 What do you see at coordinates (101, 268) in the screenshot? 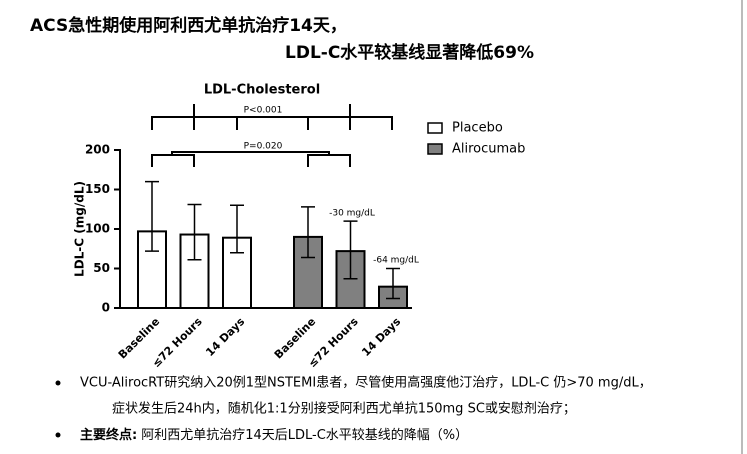
I see `y-tick-label: 50` at bounding box center [101, 268].